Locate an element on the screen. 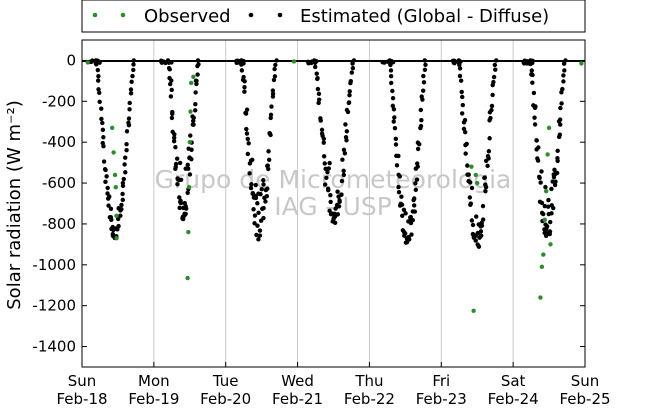 The height and width of the screenshot is (409, 650). legend-label-estimated: Estimated (Global - Diffuse) is located at coordinates (424, 16).